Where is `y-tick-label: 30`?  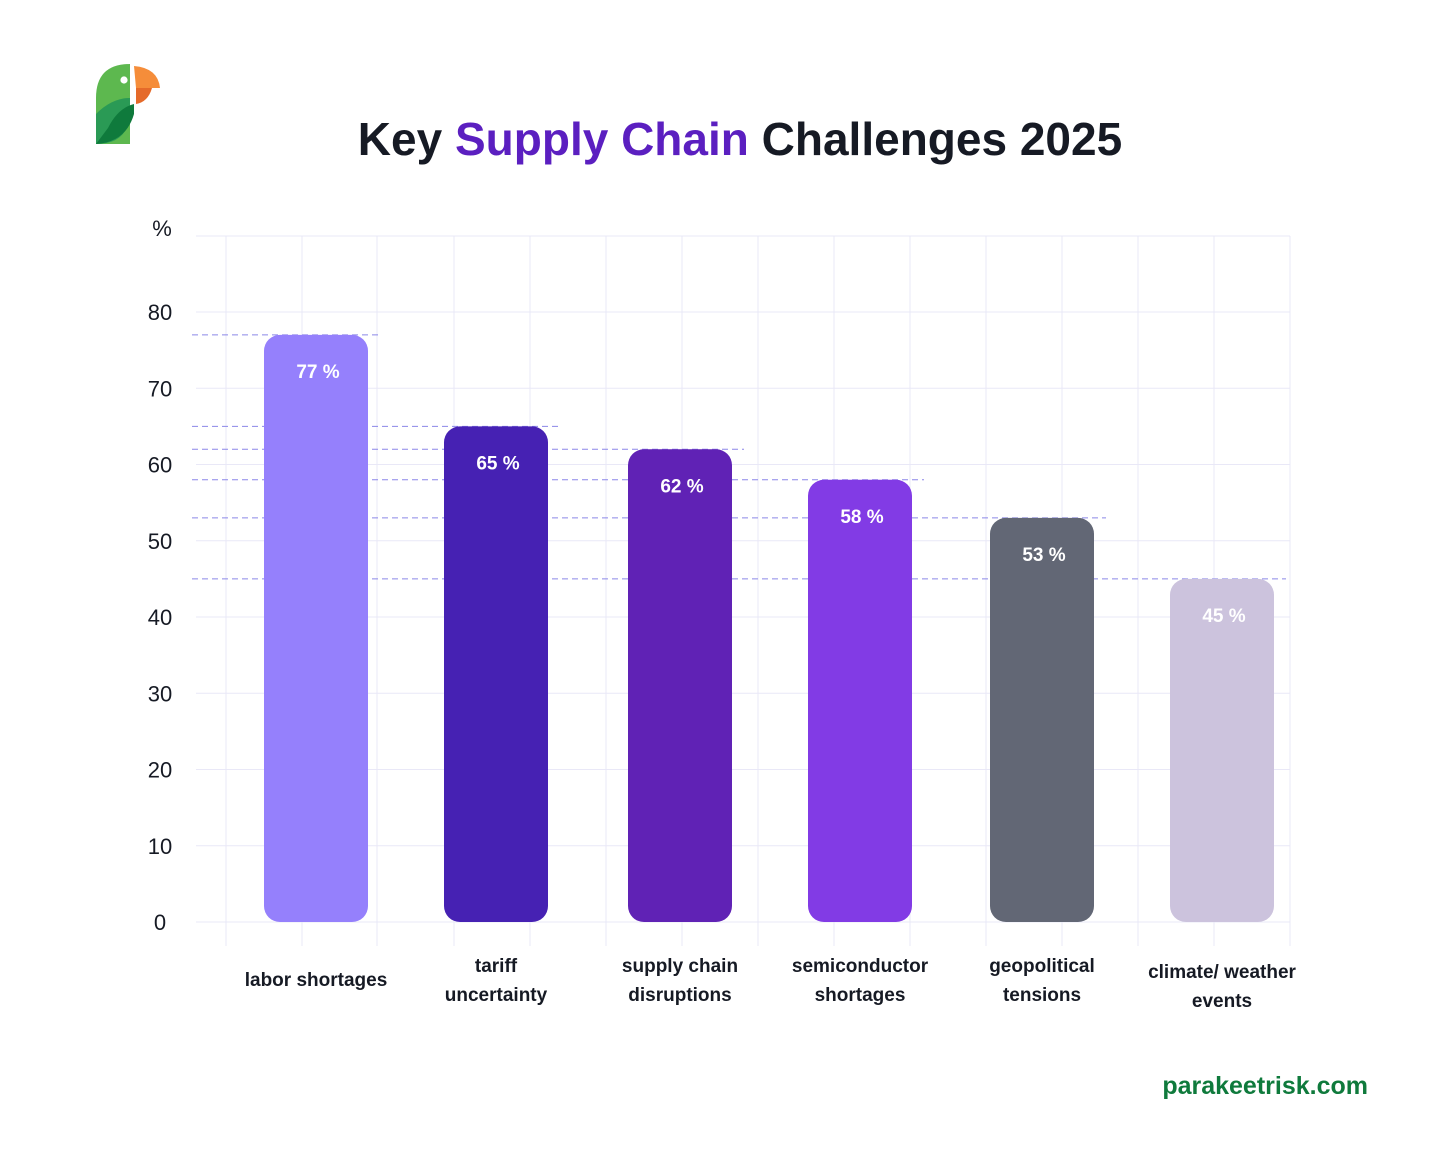 y-tick-label: 30 is located at coordinates (160, 693).